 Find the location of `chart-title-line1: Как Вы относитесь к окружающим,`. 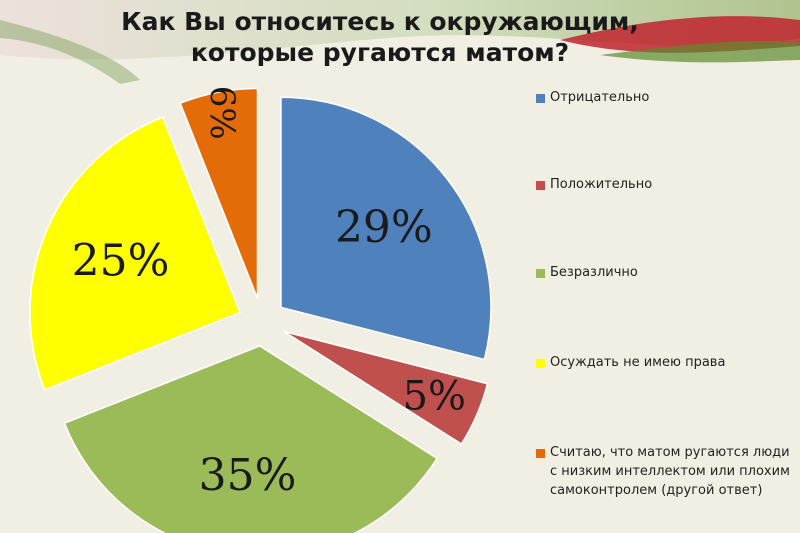

chart-title-line1: Как Вы относитесь к окружающим, is located at coordinates (380, 21).